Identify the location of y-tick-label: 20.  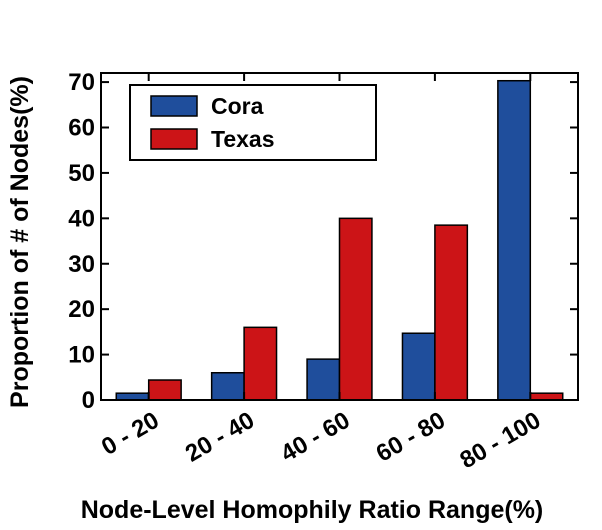
(81, 309).